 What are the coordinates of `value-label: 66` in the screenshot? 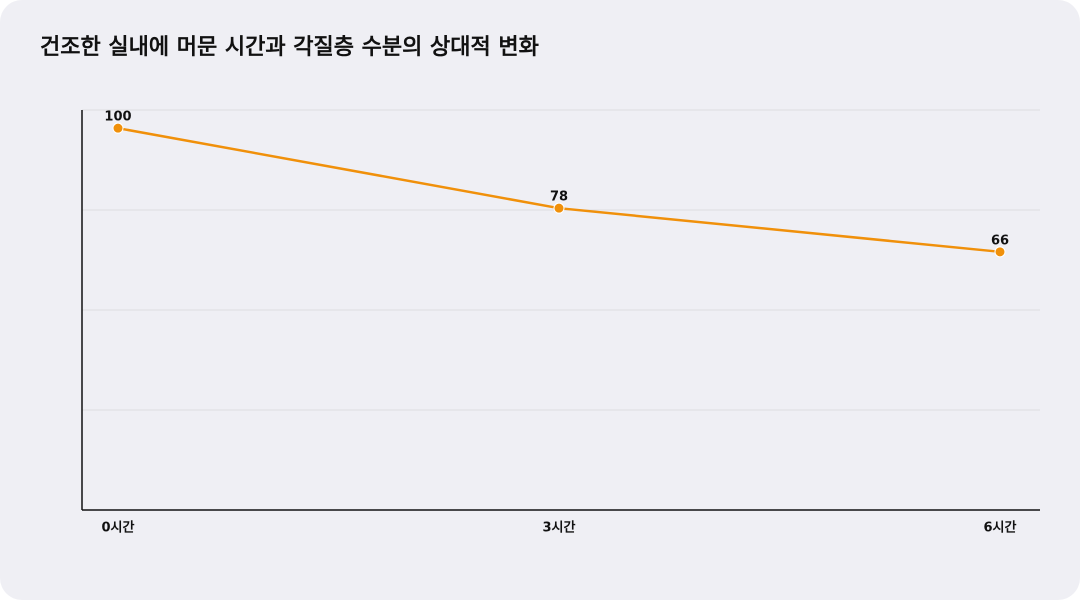 It's located at (1000, 240).